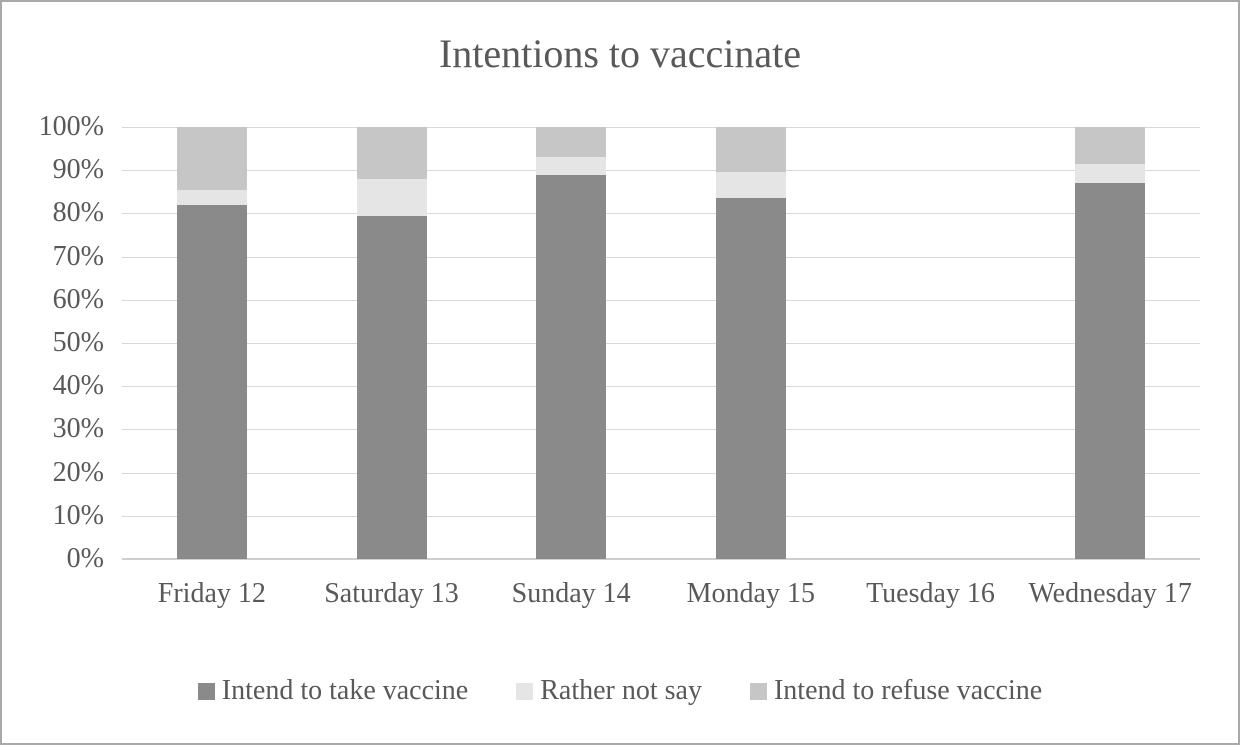  I want to click on legend-item-label: Rather not say, so click(621, 690).